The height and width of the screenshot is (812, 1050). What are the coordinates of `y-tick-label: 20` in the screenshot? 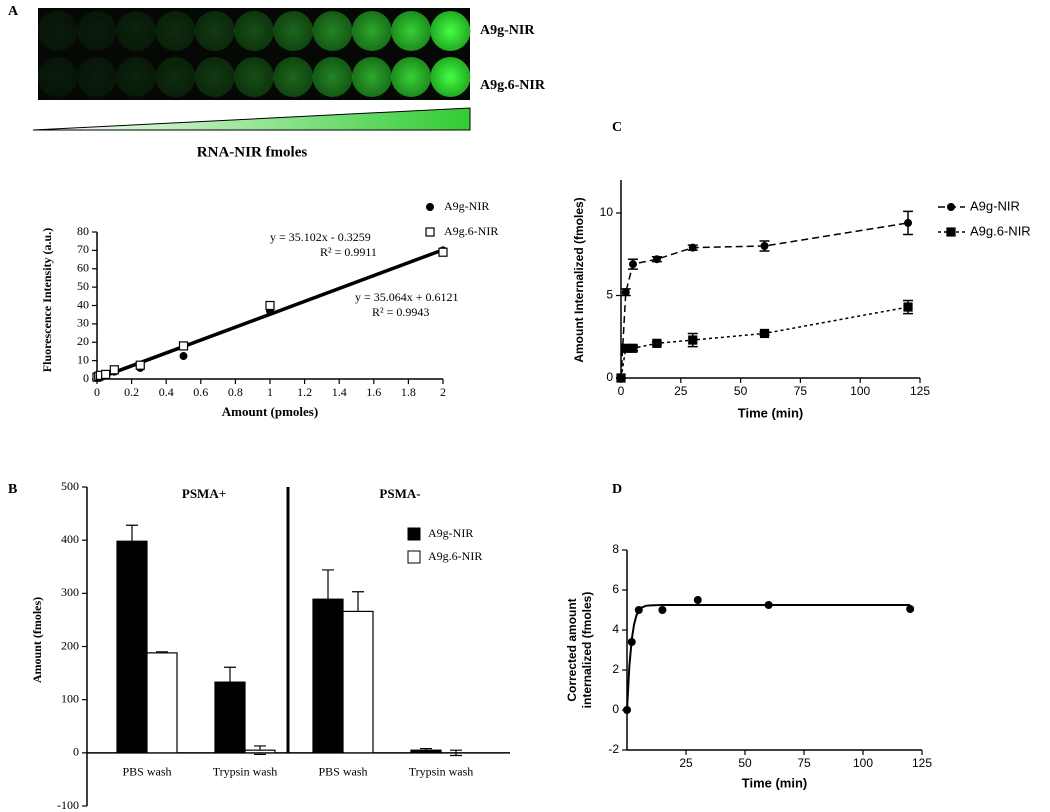 It's located at (83, 341).